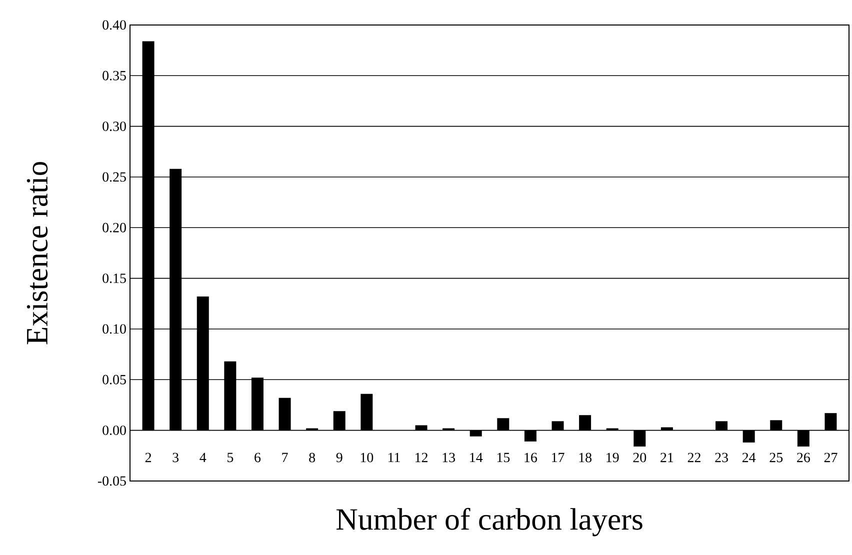 Image resolution: width=852 pixels, height=555 pixels. What do you see at coordinates (148, 457) in the screenshot?
I see `x-tick-label: 2` at bounding box center [148, 457].